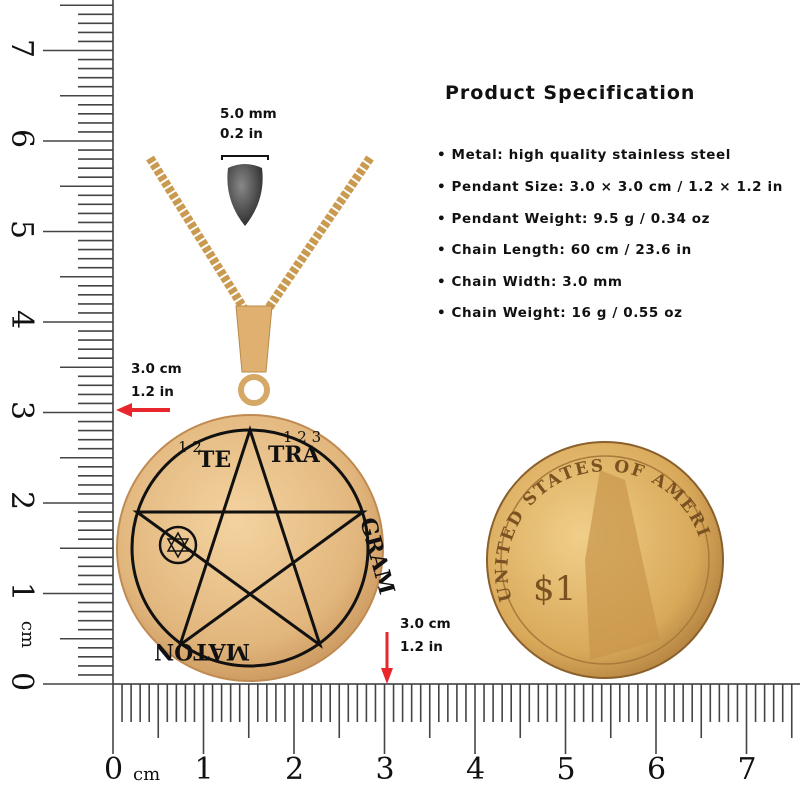  Describe the element at coordinates (530, 282) in the screenshot. I see `spec-item: • Chain Width: 3.0 mm` at that location.